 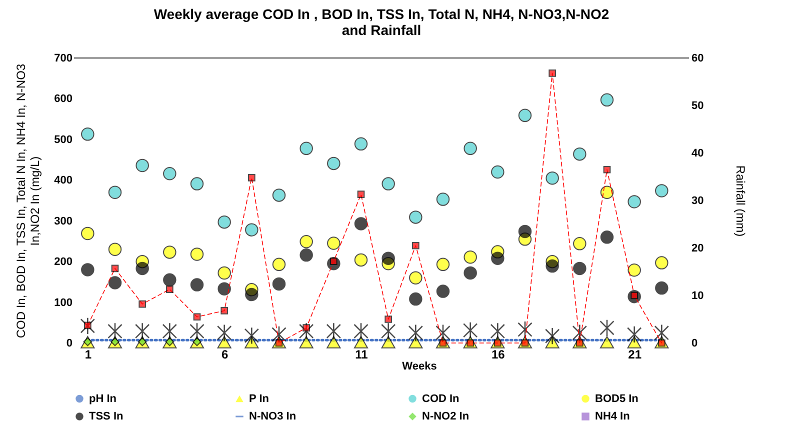 What do you see at coordinates (272, 416) in the screenshot?
I see `legend-label: N-NO3 In` at bounding box center [272, 416].